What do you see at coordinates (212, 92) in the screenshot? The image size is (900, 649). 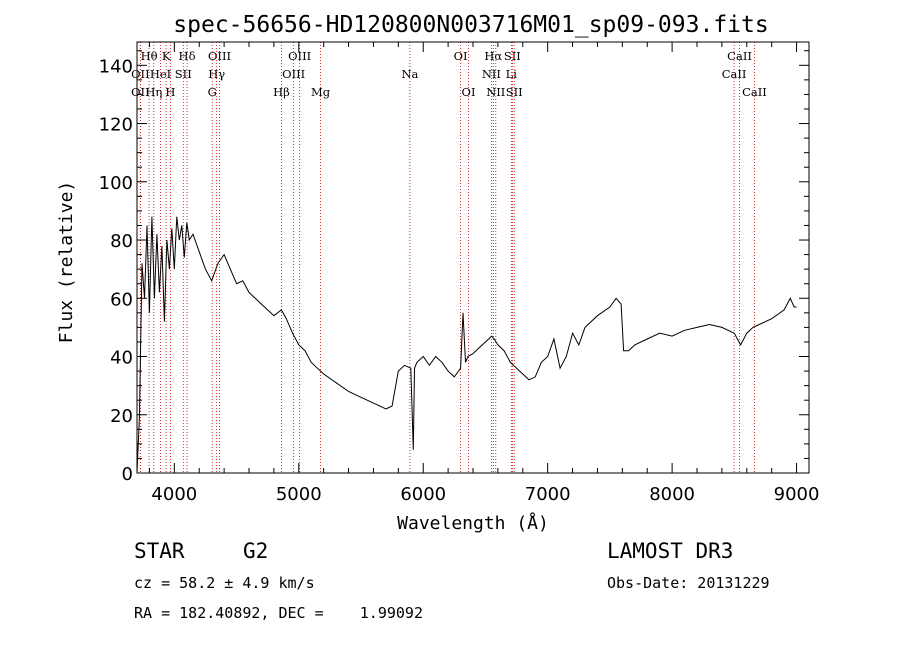 I see `spectral-line-label: G` at bounding box center [212, 92].